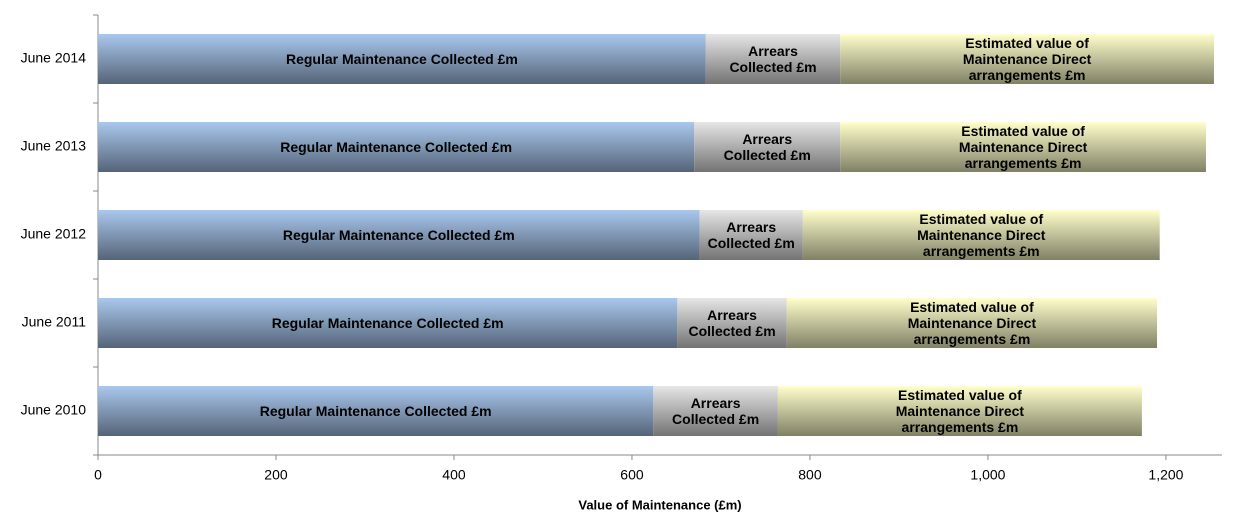 The image size is (1238, 513). Describe the element at coordinates (276, 475) in the screenshot. I see `x-tick-label: 200` at that location.